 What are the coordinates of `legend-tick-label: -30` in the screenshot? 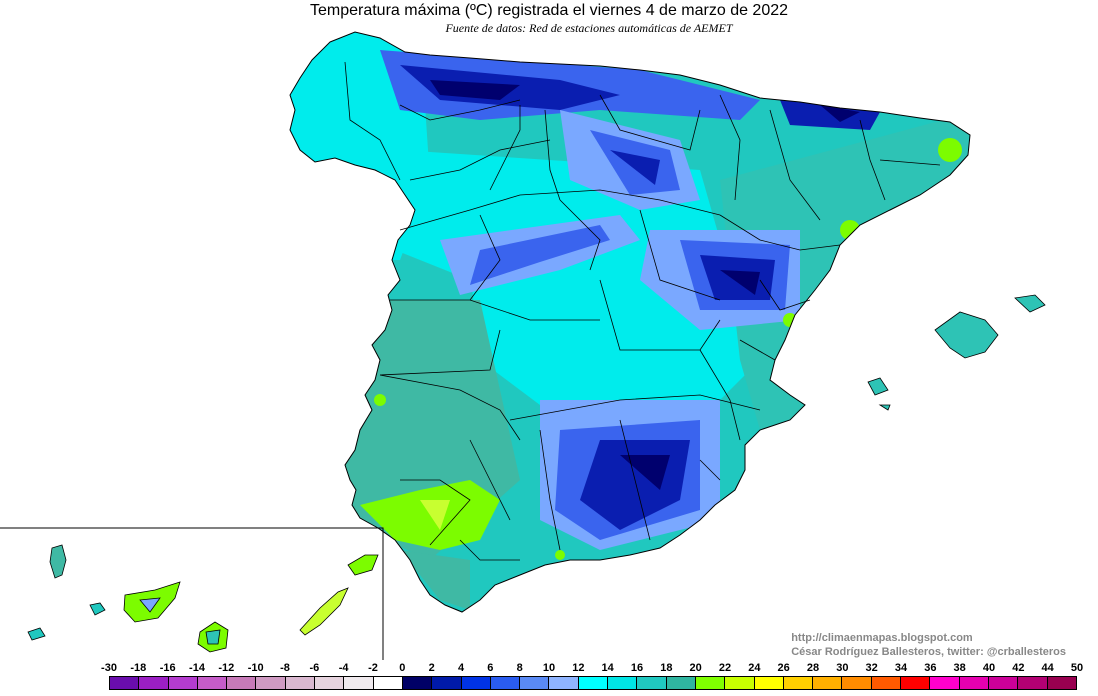 It's located at (109, 668).